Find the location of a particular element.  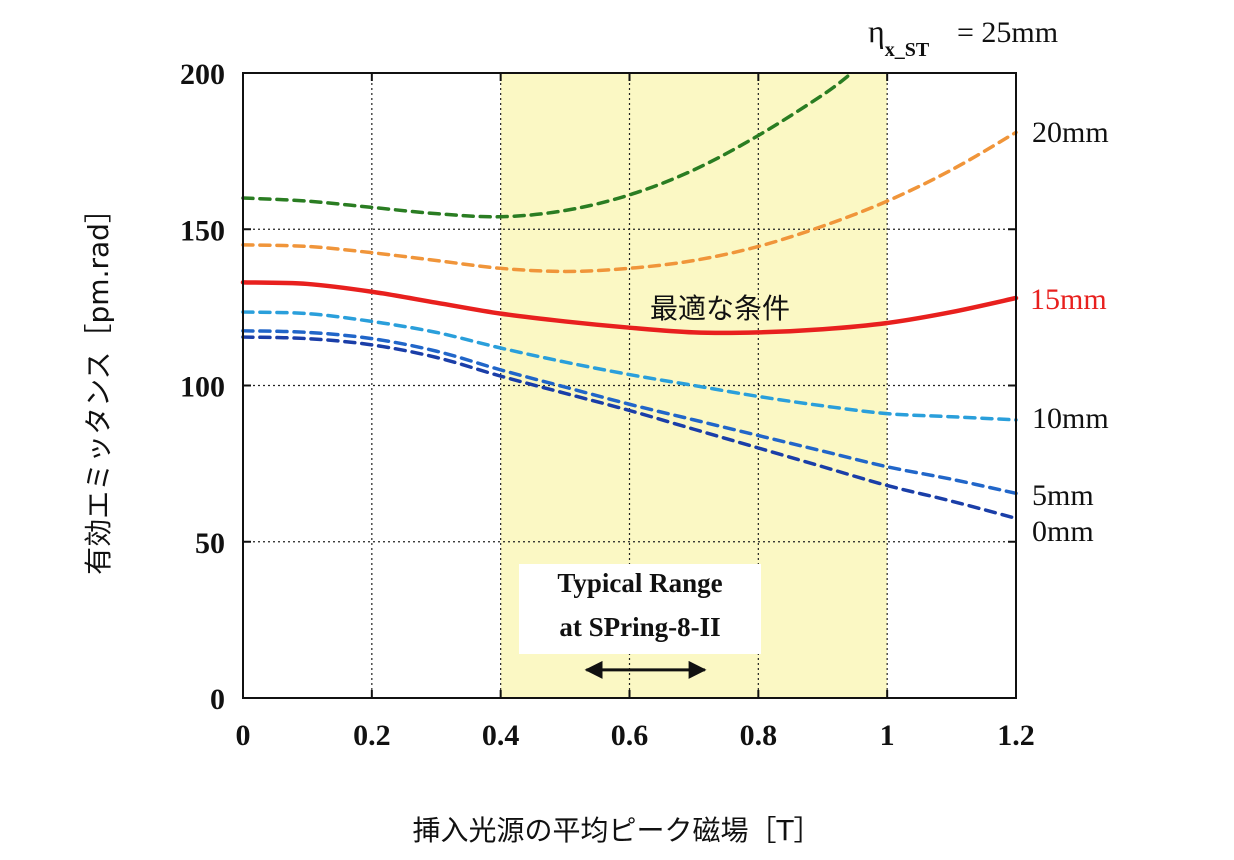

y-tick-label: 50 is located at coordinates (210, 543).